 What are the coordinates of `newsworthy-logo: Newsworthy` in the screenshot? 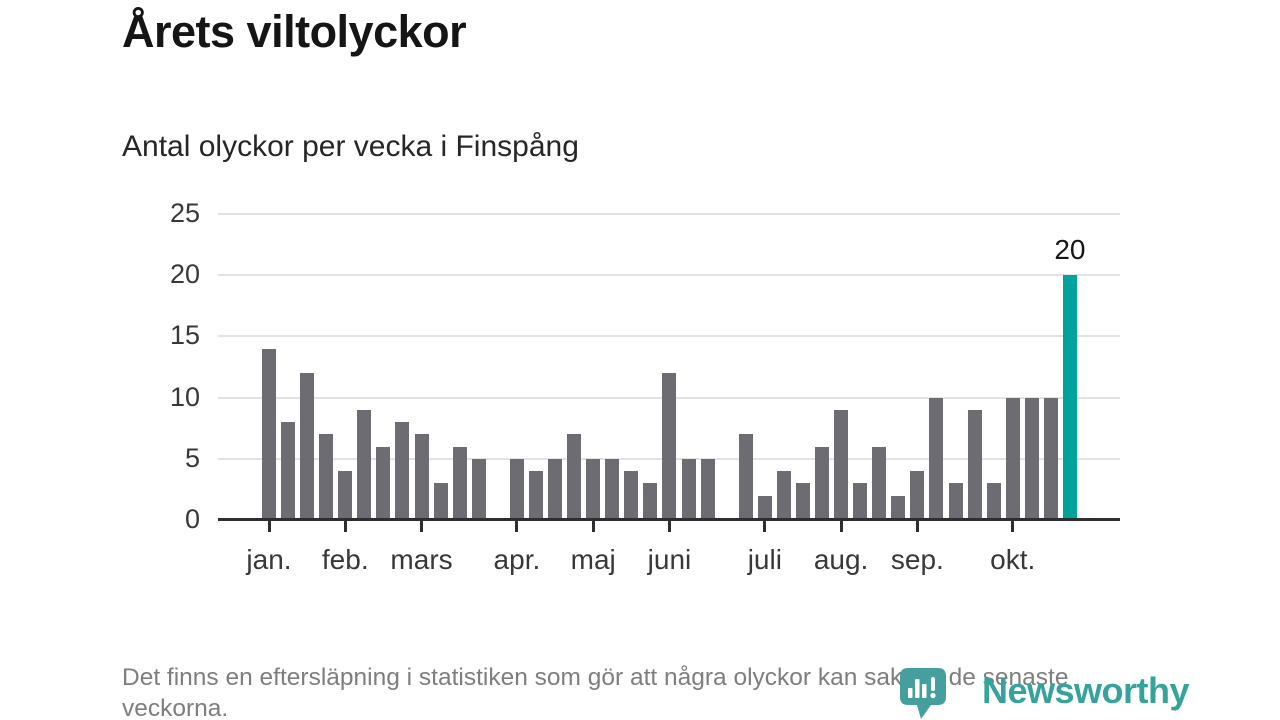 It's located at (1045, 694).